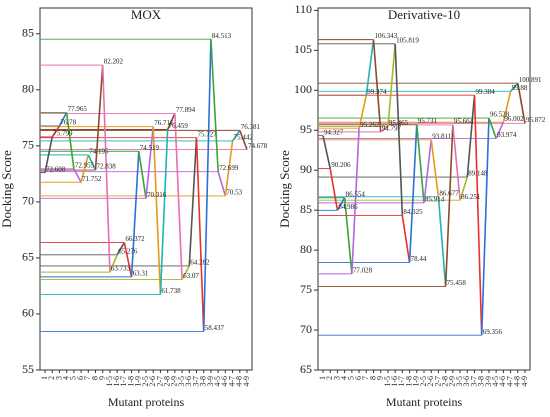 The height and width of the screenshot is (417, 550). I want to click on y-tick-label: 90, so click(306, 169).